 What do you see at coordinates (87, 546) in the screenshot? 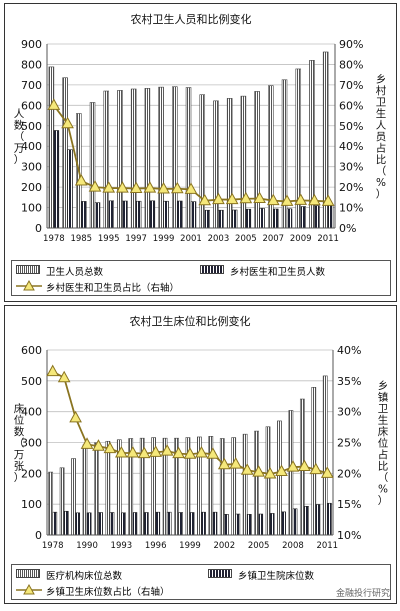
I see `x-tick-label: 1990` at bounding box center [87, 546].